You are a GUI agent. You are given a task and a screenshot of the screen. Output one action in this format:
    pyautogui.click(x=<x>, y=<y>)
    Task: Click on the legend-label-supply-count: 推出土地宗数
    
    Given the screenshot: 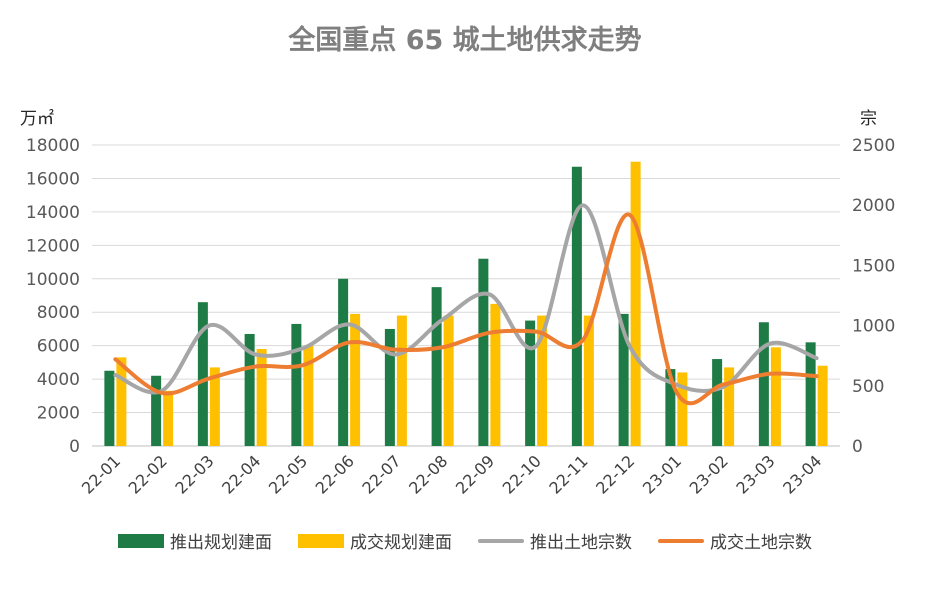 What is the action you would take?
    pyautogui.click(x=581, y=543)
    